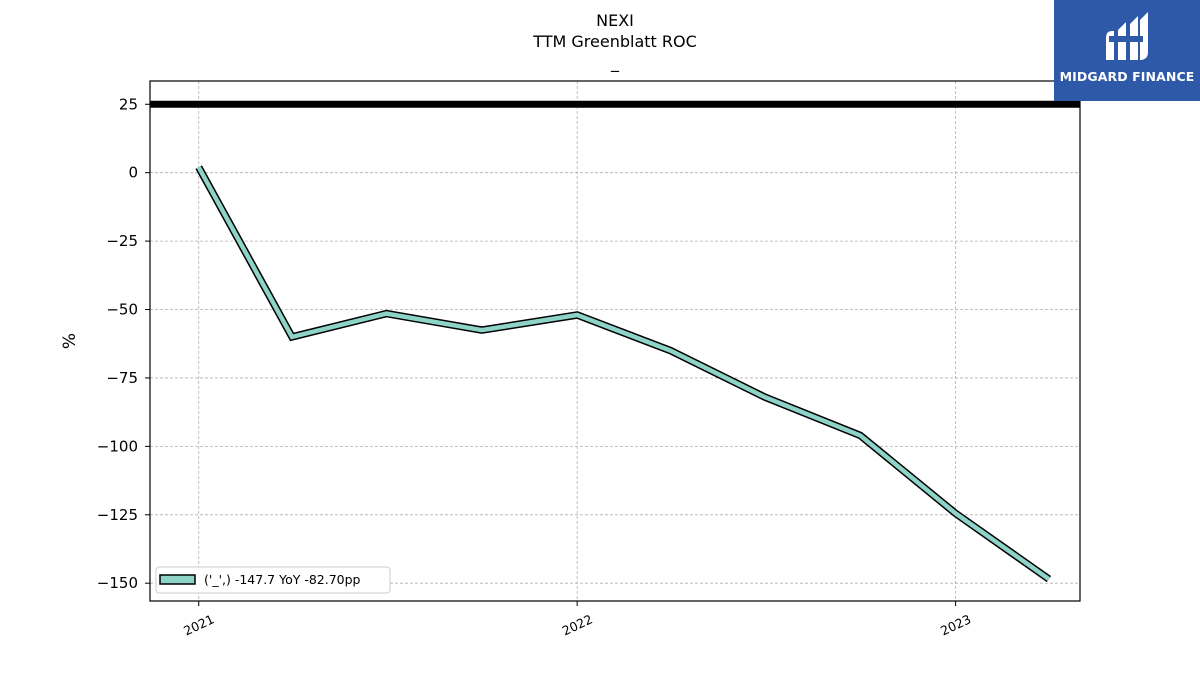  Describe the element at coordinates (117, 446) in the screenshot. I see `y-tick-label: −100` at that location.